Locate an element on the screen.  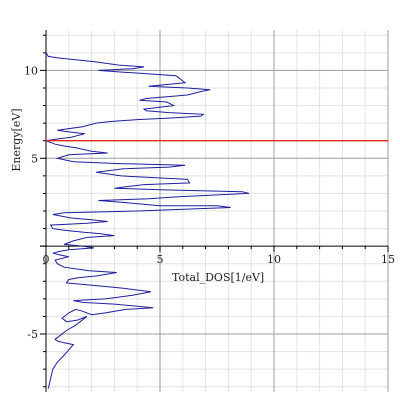
y-tick-label: 5 is located at coordinates (34, 158).